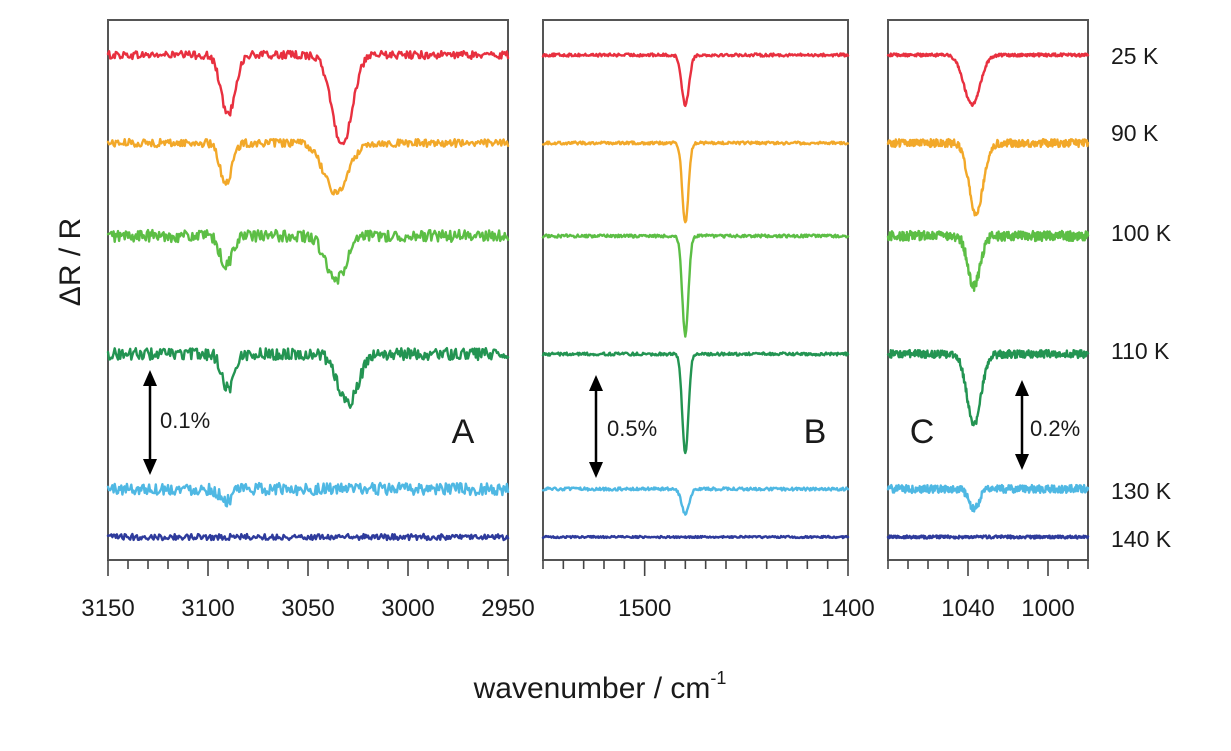 The height and width of the screenshot is (751, 1231). Describe the element at coordinates (1141, 491) in the screenshot. I see `temperature-label: 130 K` at that location.